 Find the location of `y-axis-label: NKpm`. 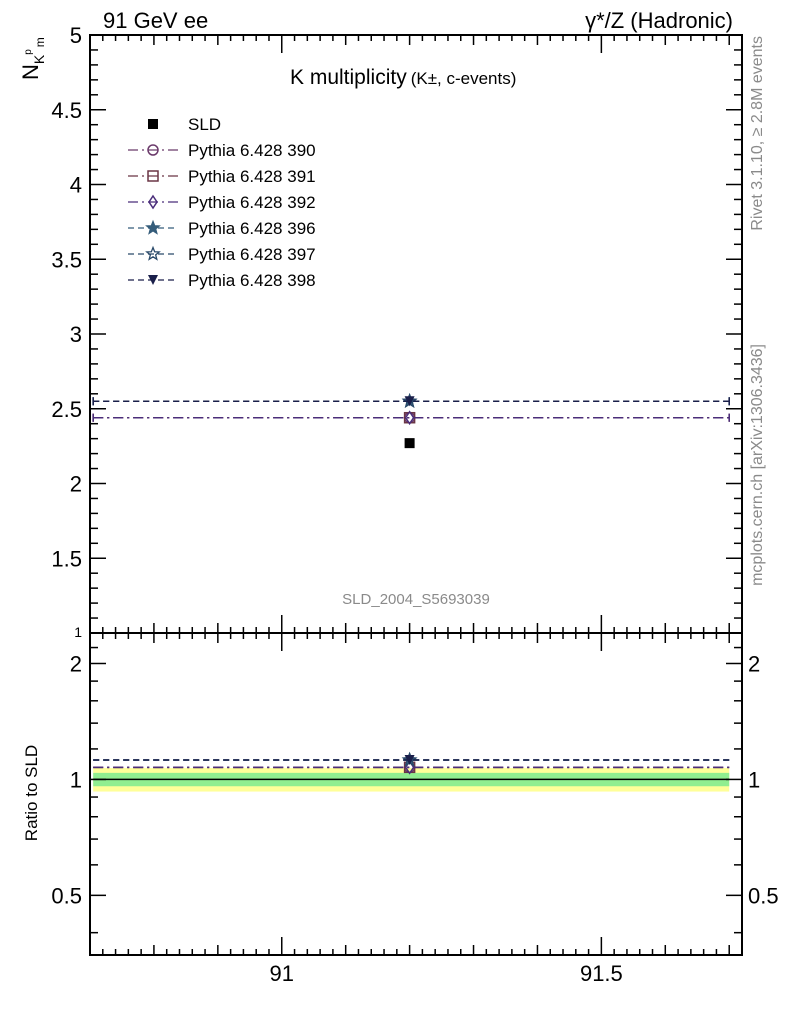

y-axis-label: NKpm is located at coordinates (32, 58).